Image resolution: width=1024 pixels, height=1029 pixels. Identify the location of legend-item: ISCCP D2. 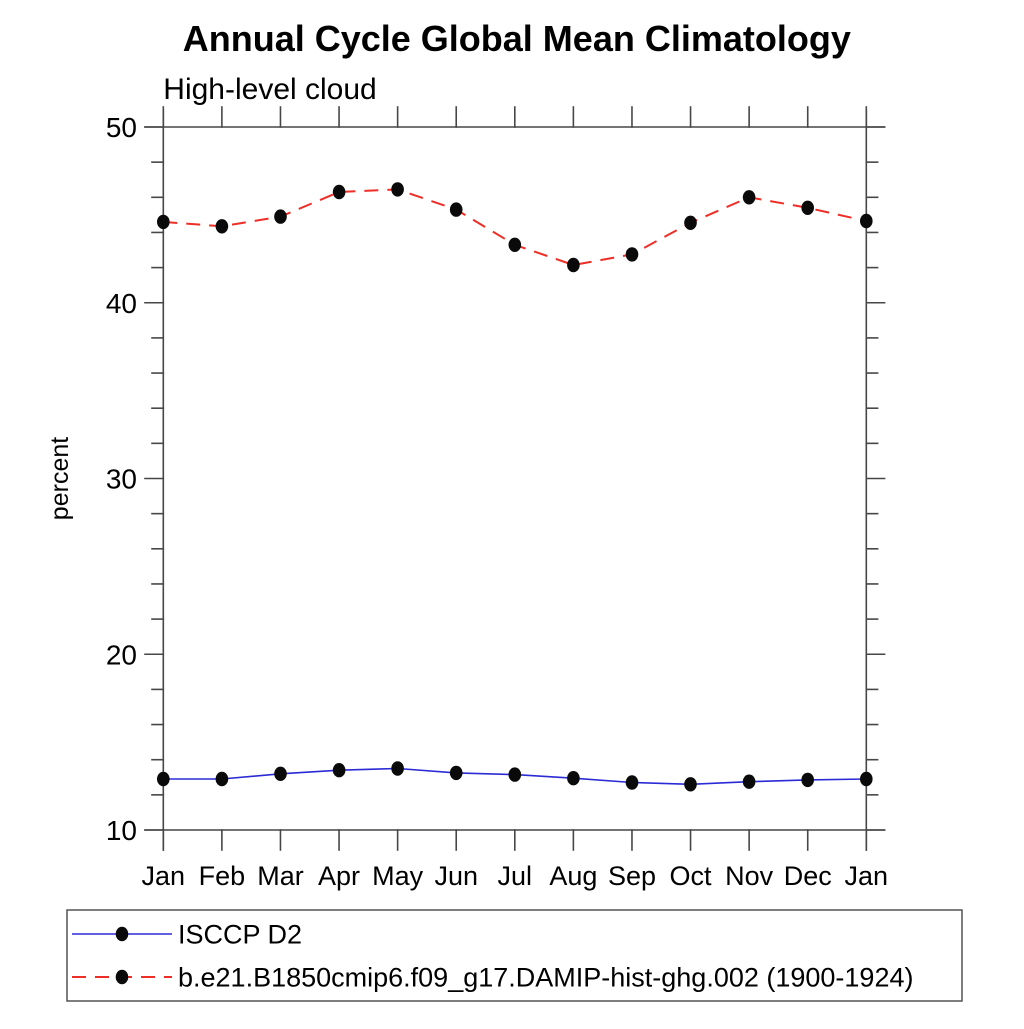
(187, 935).